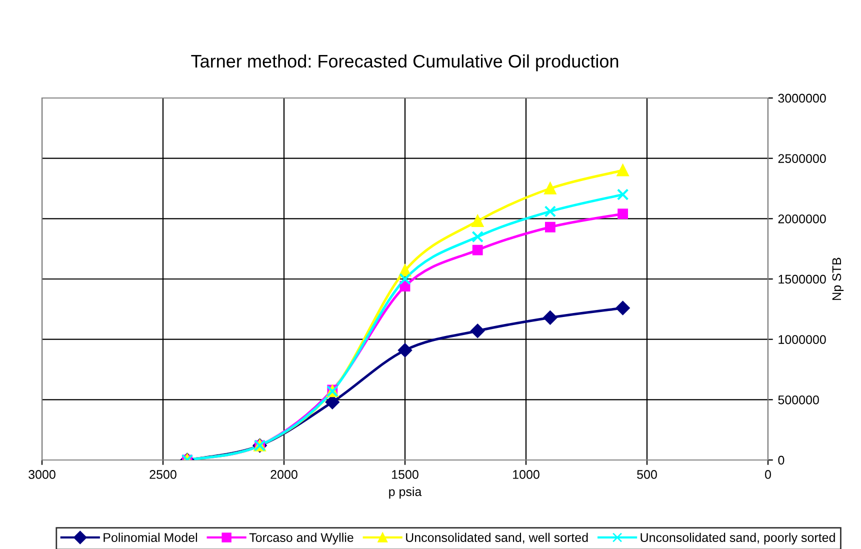 This screenshot has height=549, width=861. Describe the element at coordinates (150, 537) in the screenshot. I see `legend-label: Polinomial Model` at that location.